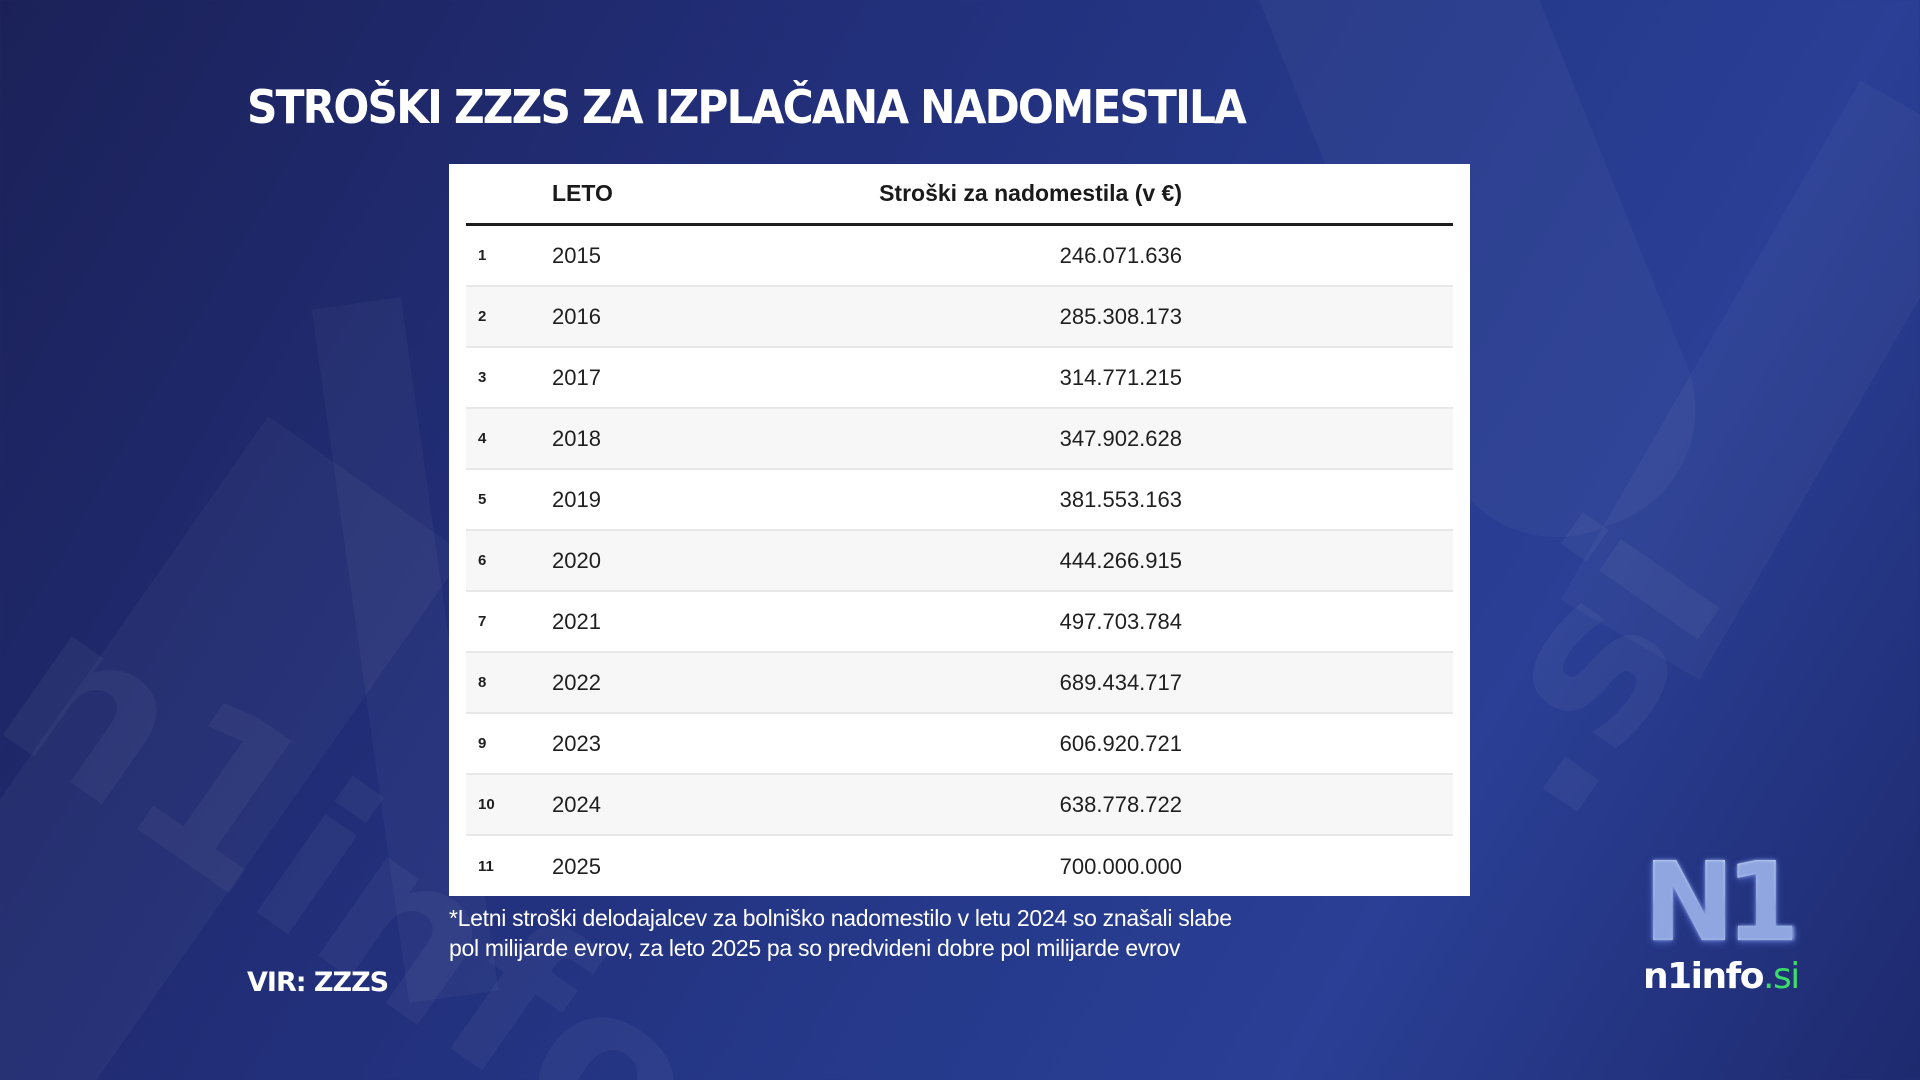 The image size is (1920, 1080). What do you see at coordinates (959, 561) in the screenshot?
I see `table-row: 6 2020 444.266.915` at bounding box center [959, 561].